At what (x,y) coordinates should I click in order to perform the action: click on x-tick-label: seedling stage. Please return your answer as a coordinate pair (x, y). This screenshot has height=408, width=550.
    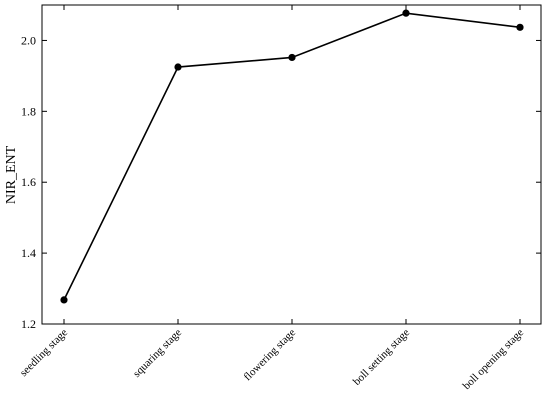
    Looking at the image, I should click on (44, 353).